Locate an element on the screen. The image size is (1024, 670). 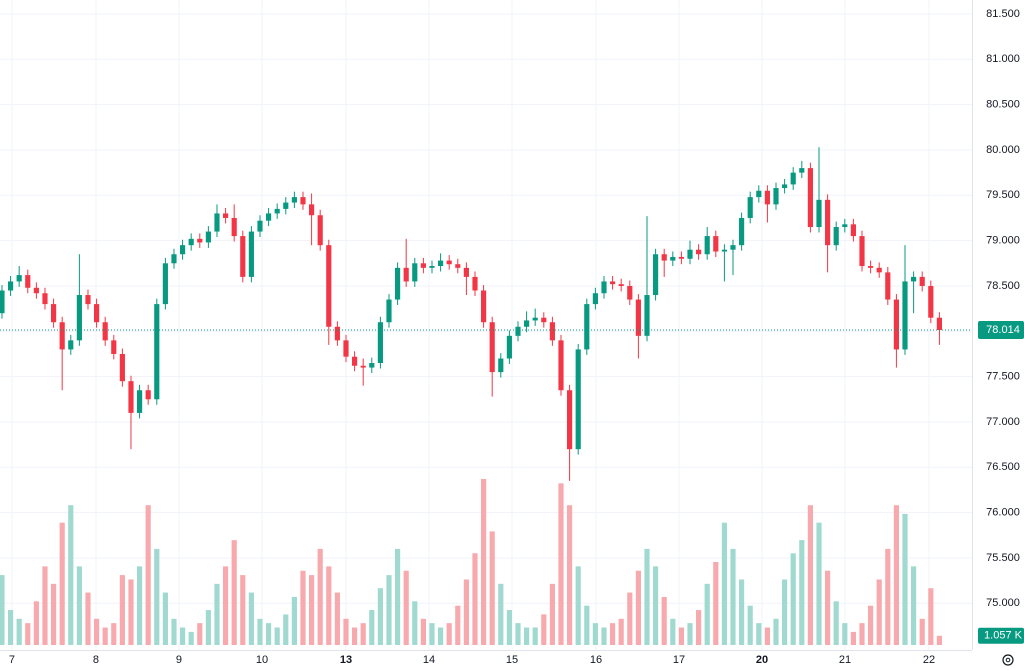
settings-icon is located at coordinates (1008, 660).